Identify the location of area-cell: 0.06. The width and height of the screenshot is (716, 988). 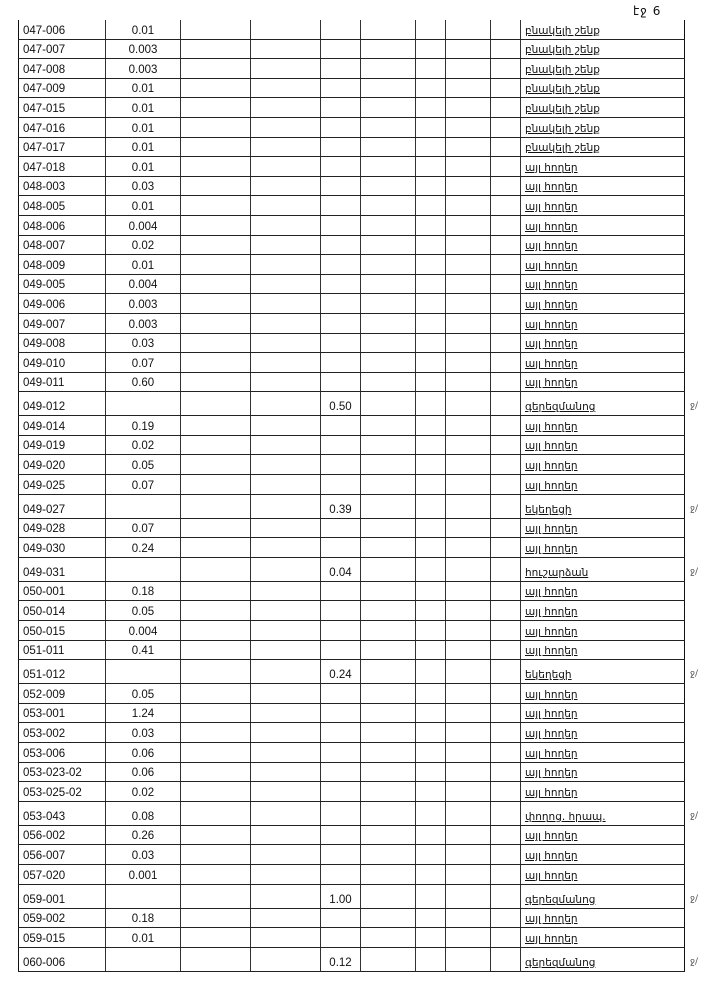
(142, 772).